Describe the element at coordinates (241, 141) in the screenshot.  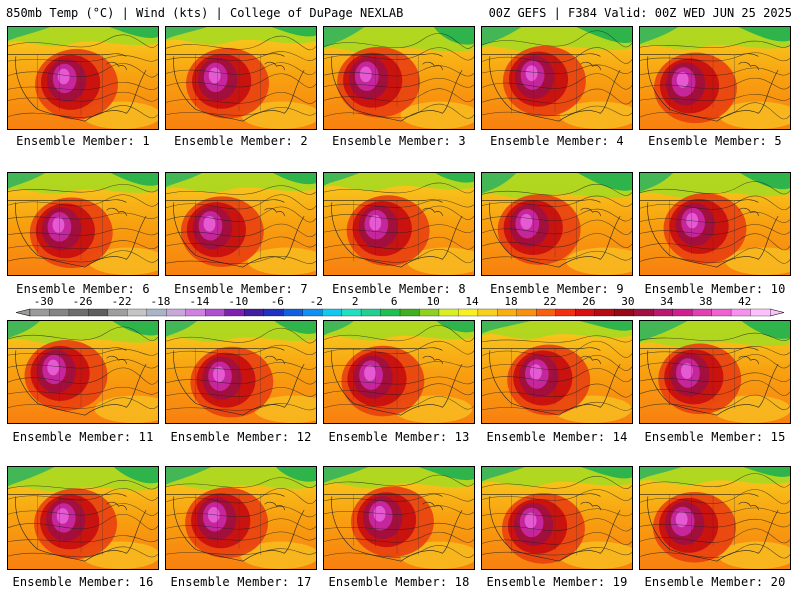
I see `ensemble-member-label: Ensemble Member: 2` at that location.